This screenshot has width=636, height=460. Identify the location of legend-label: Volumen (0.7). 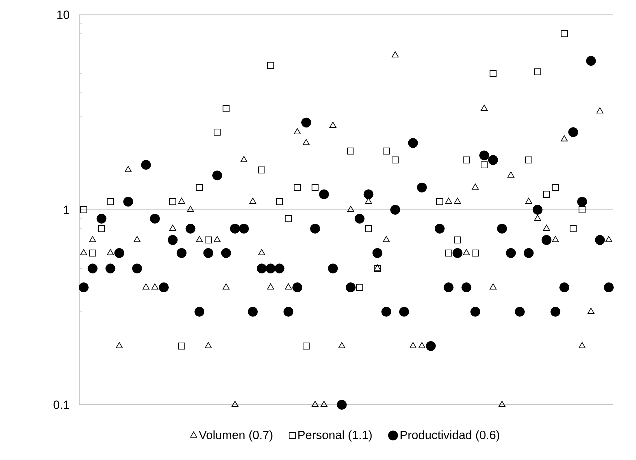
(236, 436).